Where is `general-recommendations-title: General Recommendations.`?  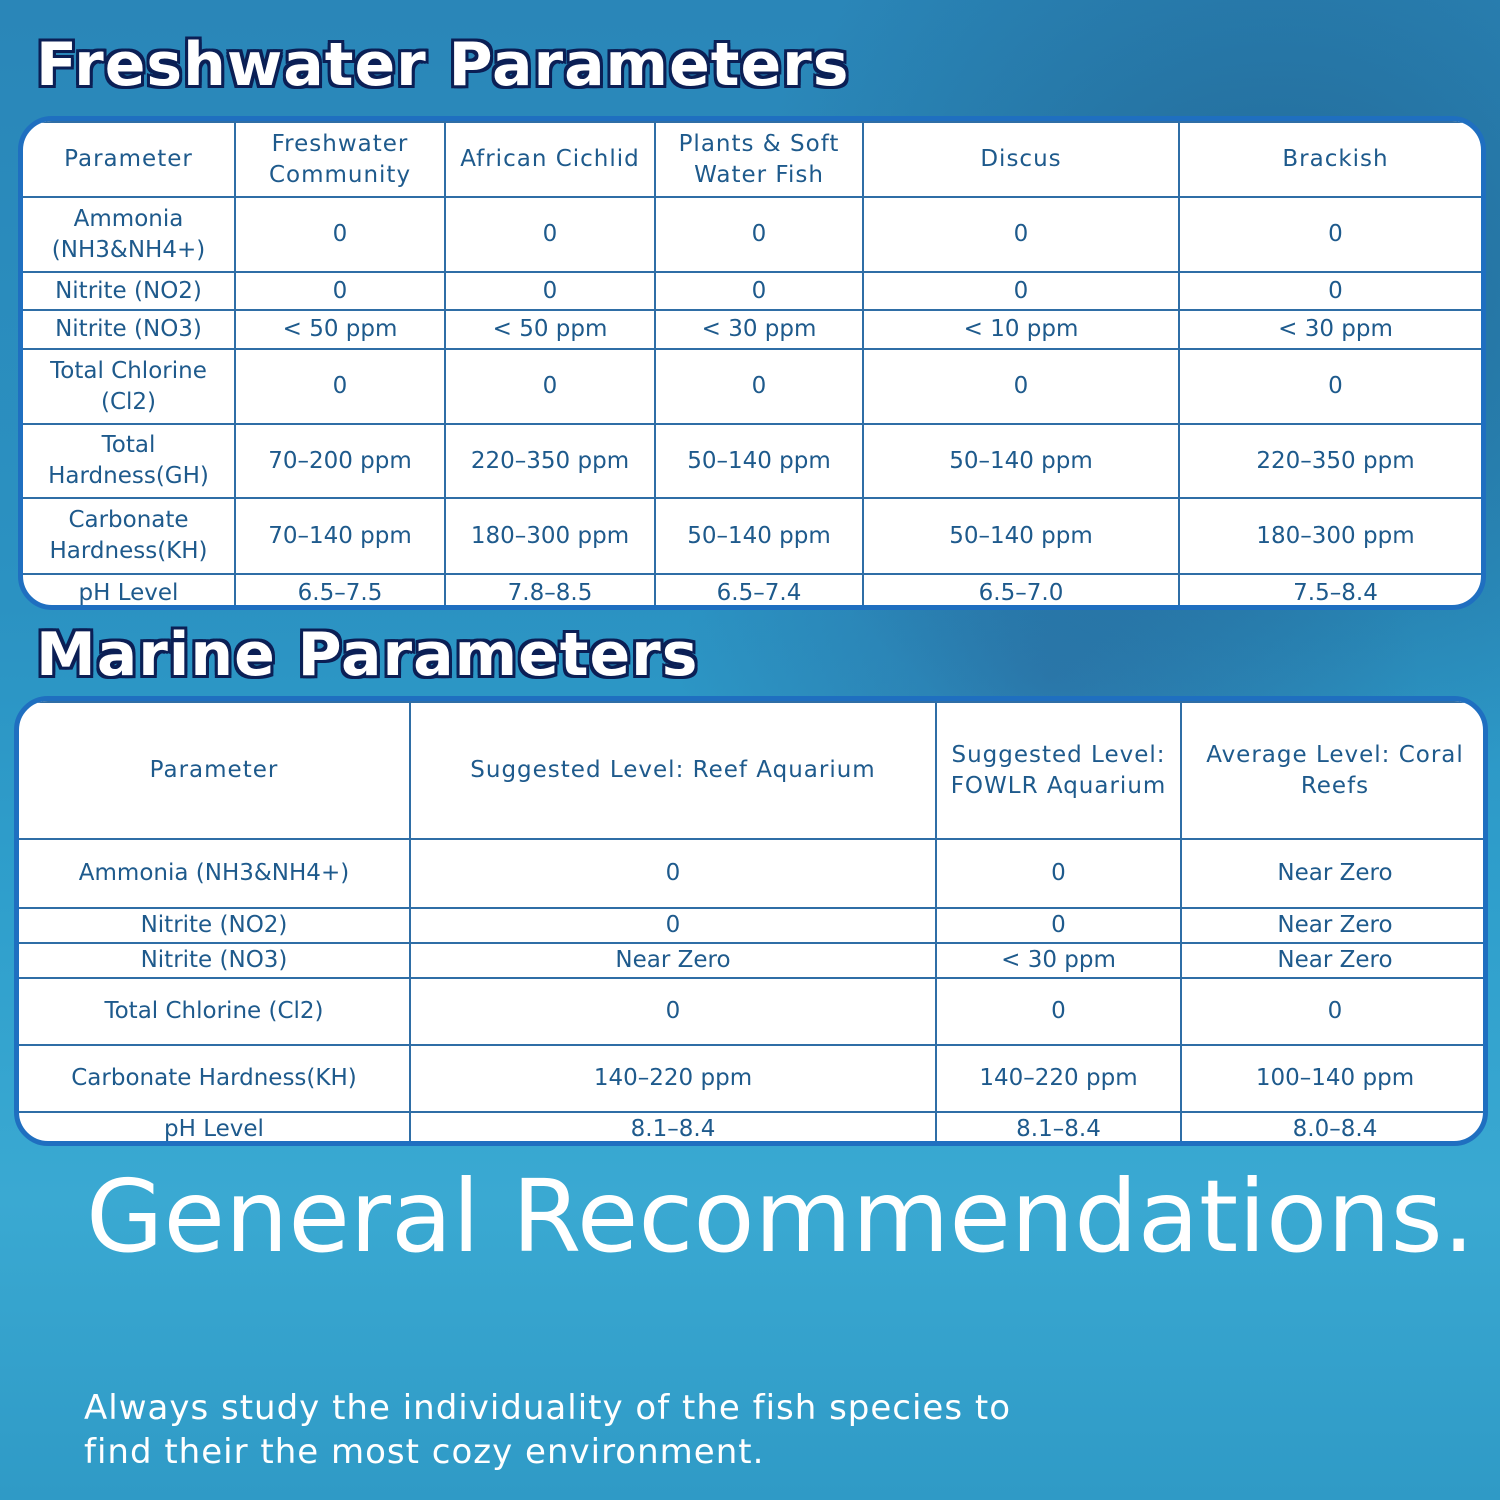 general-recommendations-title: General Recommendations. is located at coordinates (780, 1216).